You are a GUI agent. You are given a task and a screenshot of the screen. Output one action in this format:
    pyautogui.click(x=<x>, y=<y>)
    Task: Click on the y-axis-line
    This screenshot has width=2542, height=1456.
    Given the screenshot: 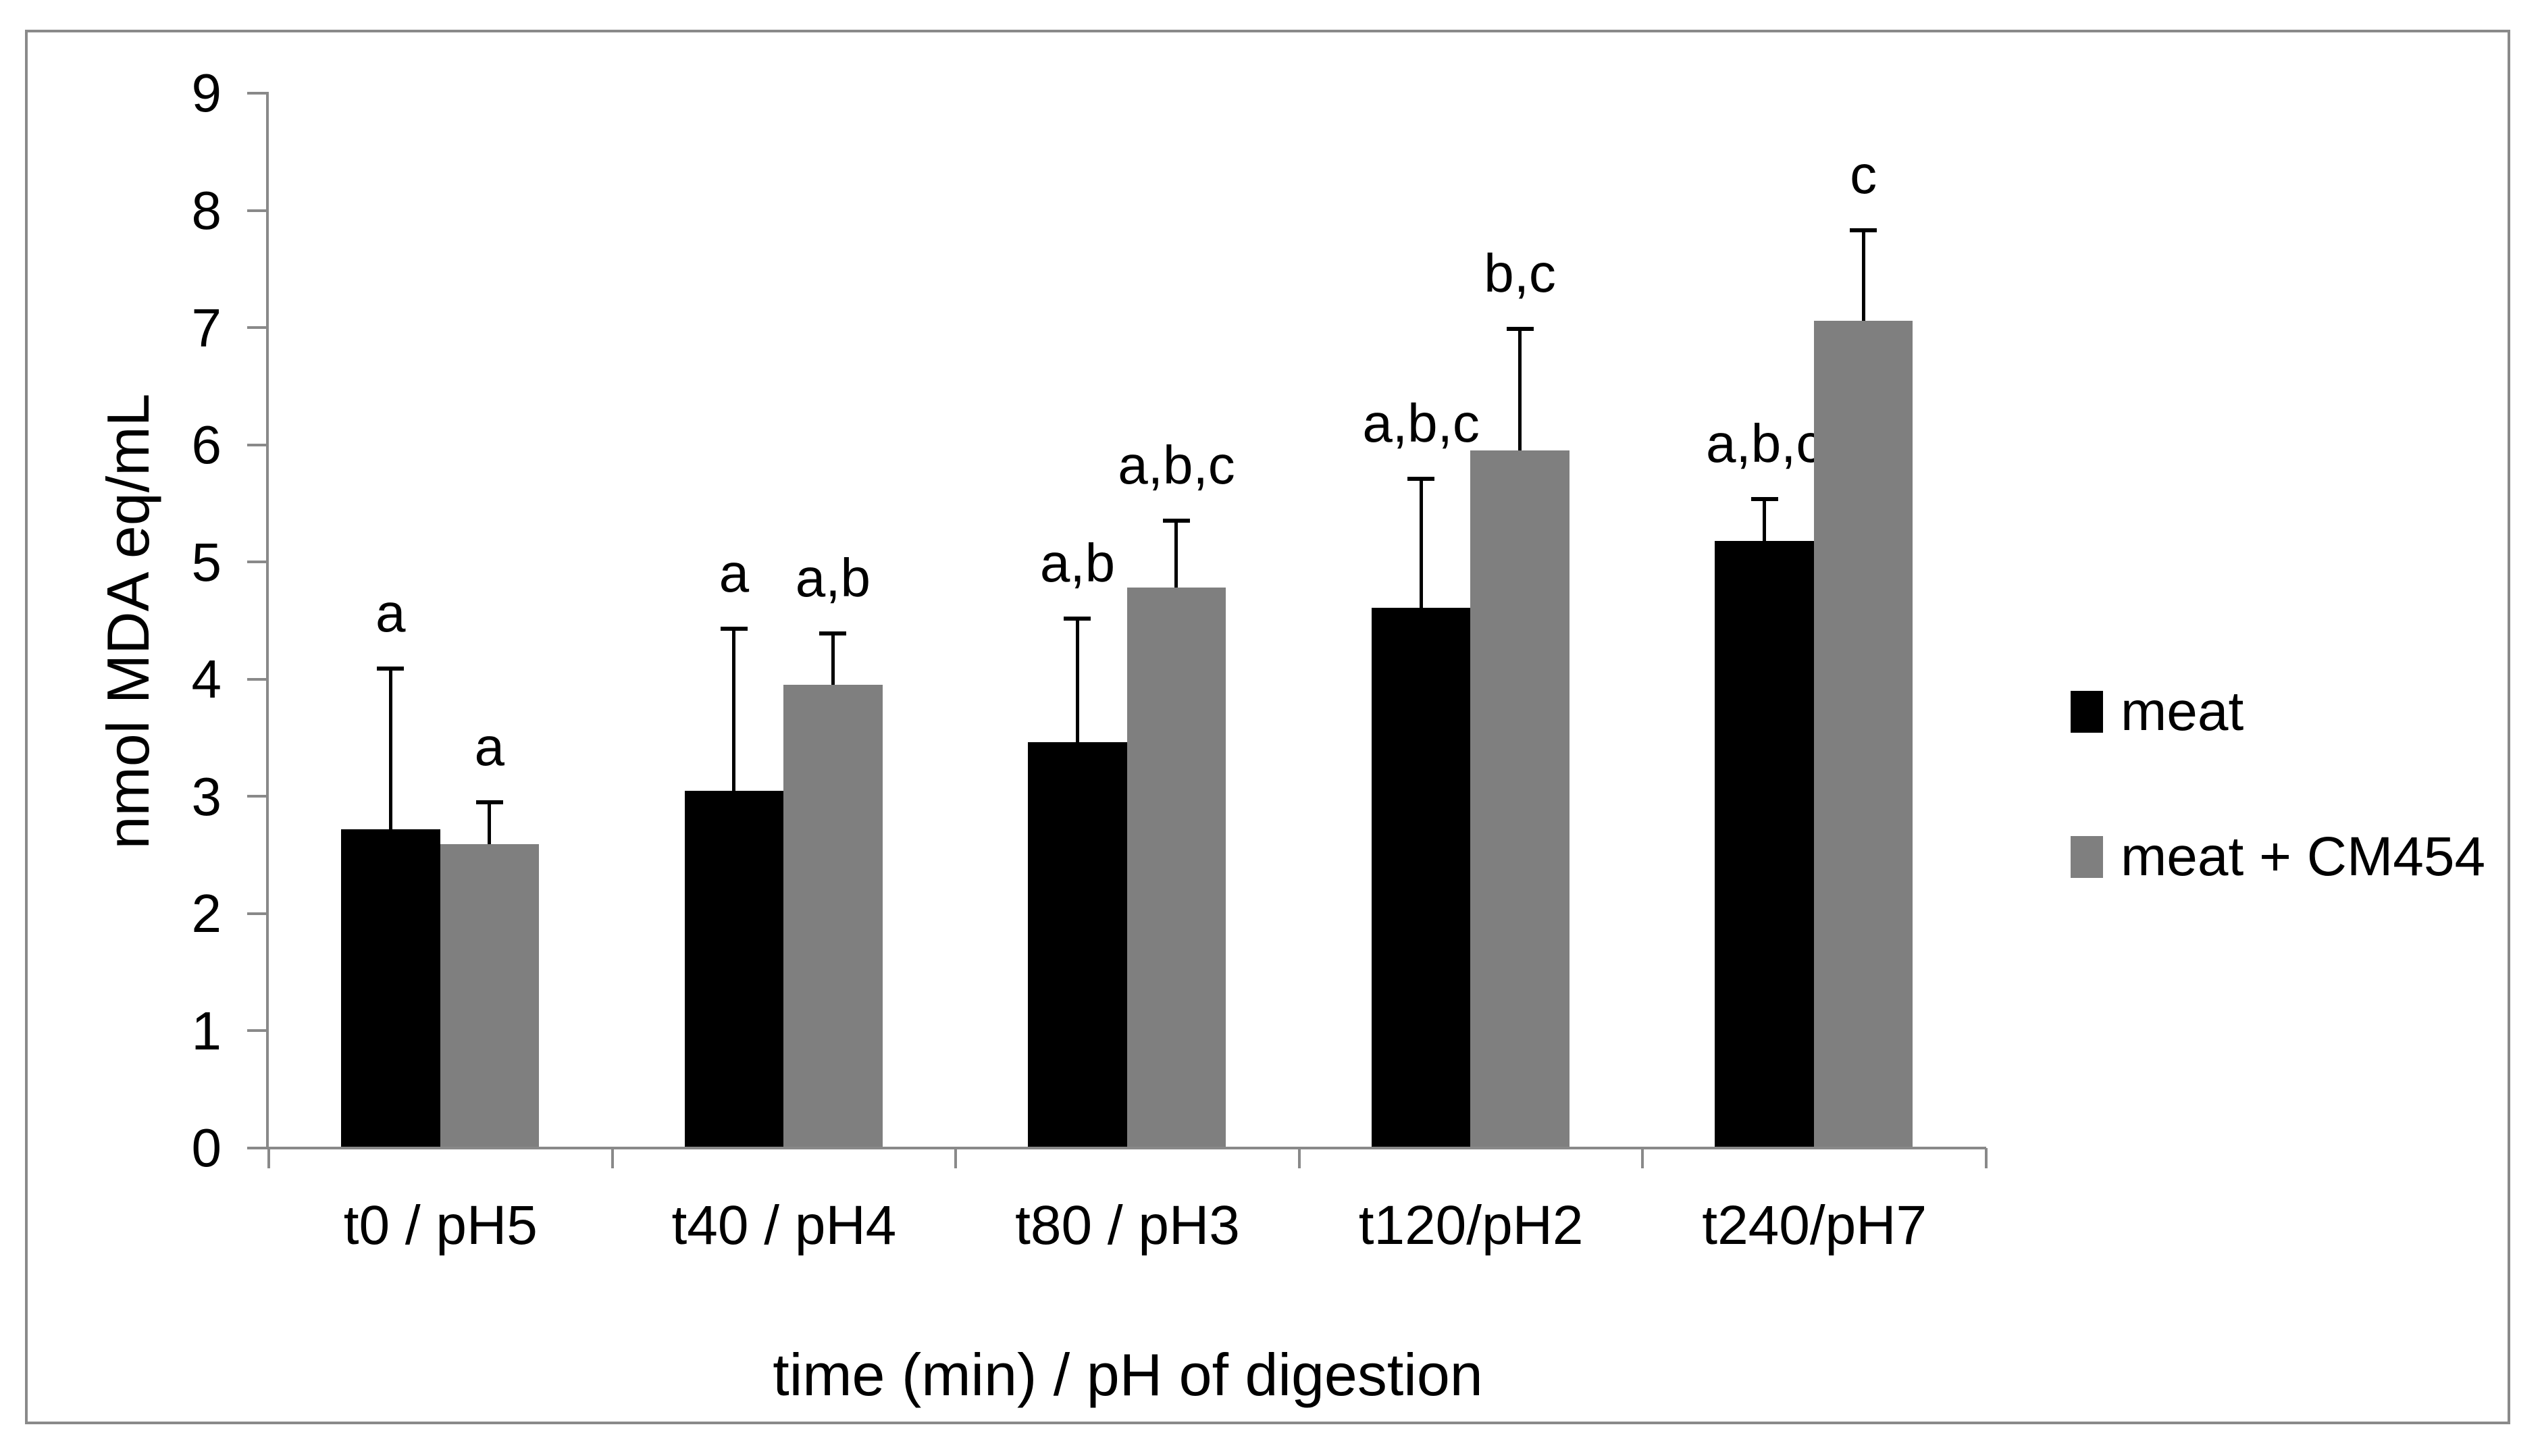 What is the action you would take?
    pyautogui.click(x=267, y=620)
    